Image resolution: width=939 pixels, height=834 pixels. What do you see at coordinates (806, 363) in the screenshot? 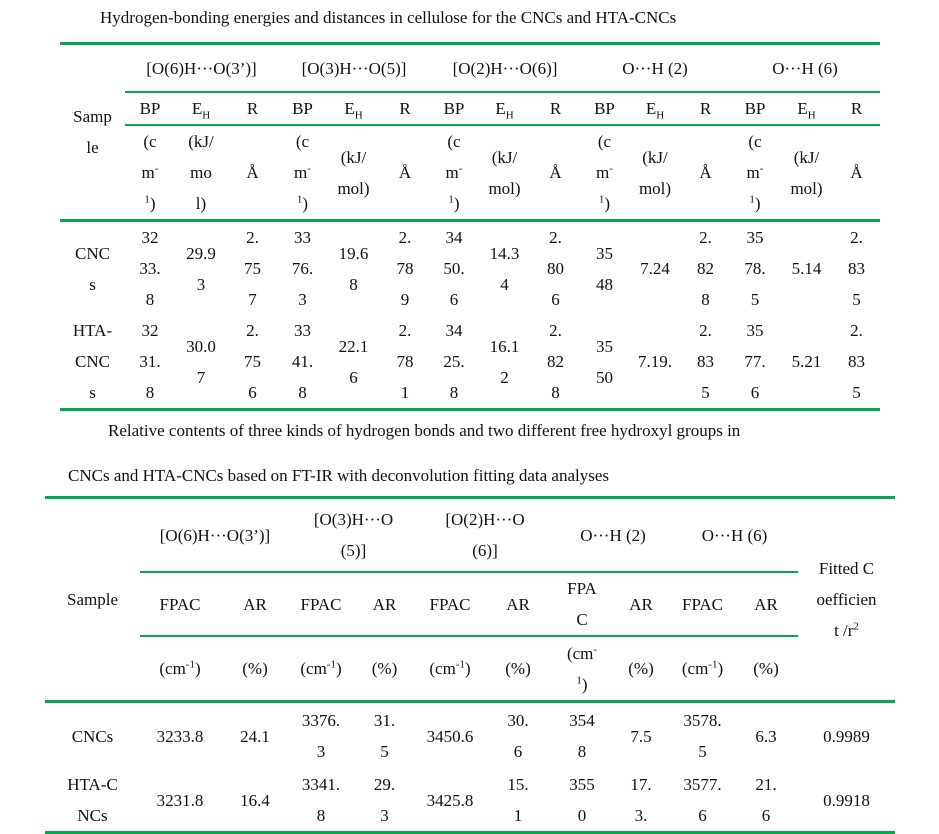
I see `value-cell: 5.21` at bounding box center [806, 363].